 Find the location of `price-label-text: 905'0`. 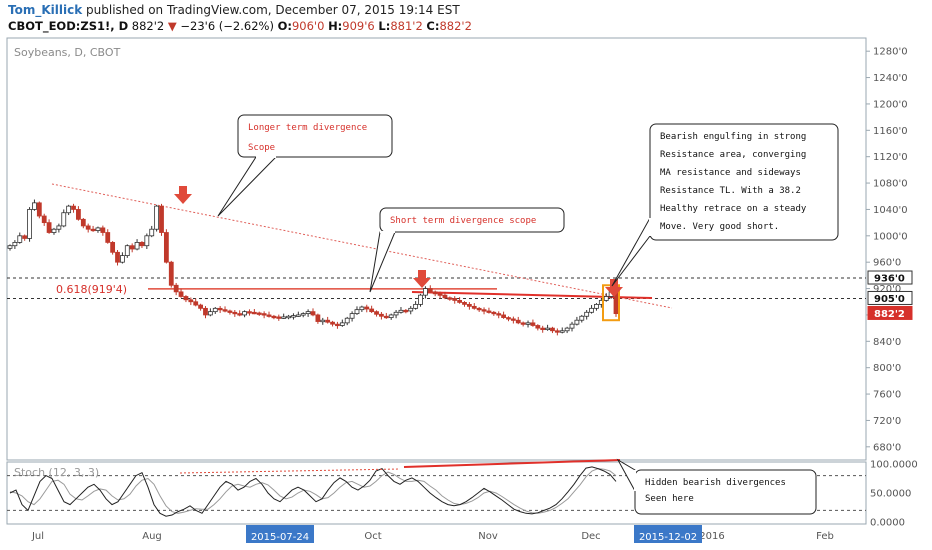

price-label-text: 905'0 is located at coordinates (889, 299).